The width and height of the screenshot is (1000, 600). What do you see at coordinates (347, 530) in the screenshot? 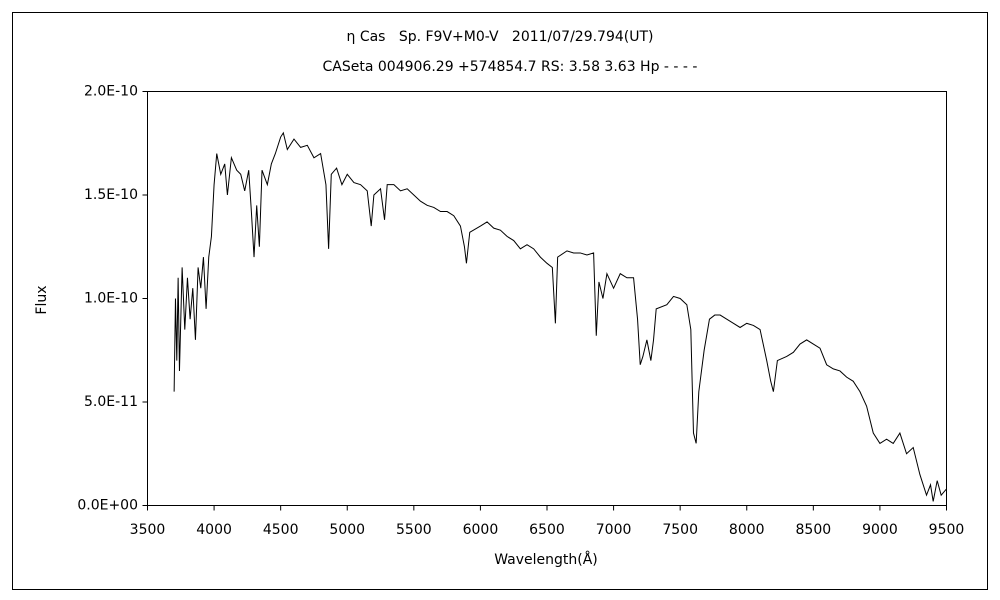
I see `x-tick-label: 5000` at bounding box center [347, 530].